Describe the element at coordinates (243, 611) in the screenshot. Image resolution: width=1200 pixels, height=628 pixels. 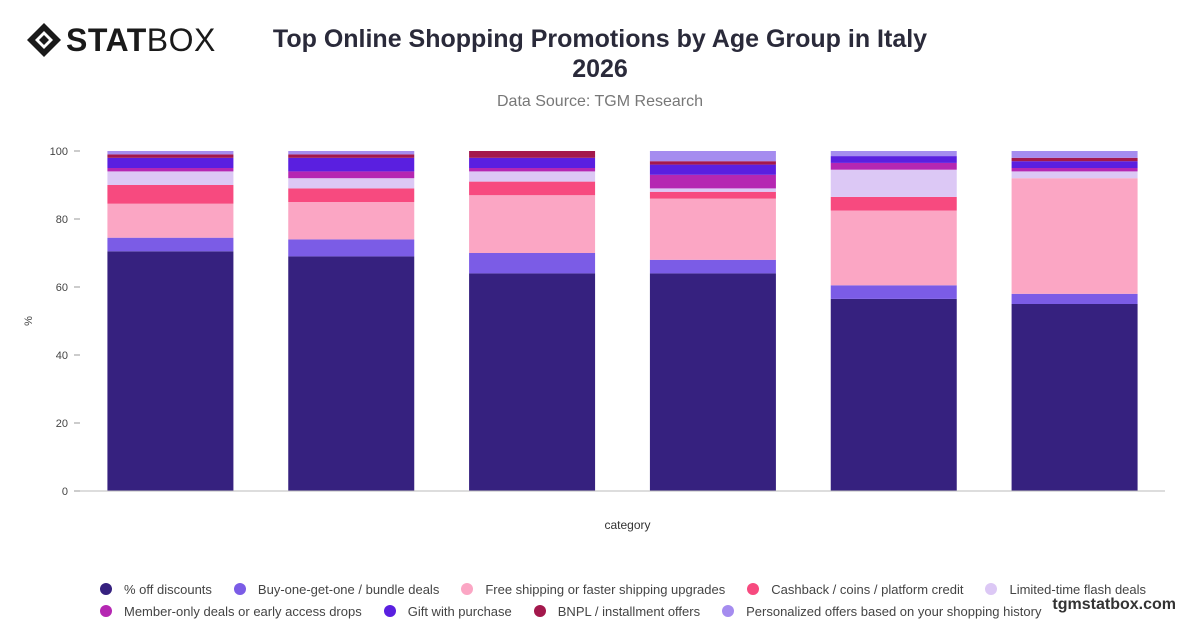
I see `legend-label: Member-only deals or early access drops` at that location.